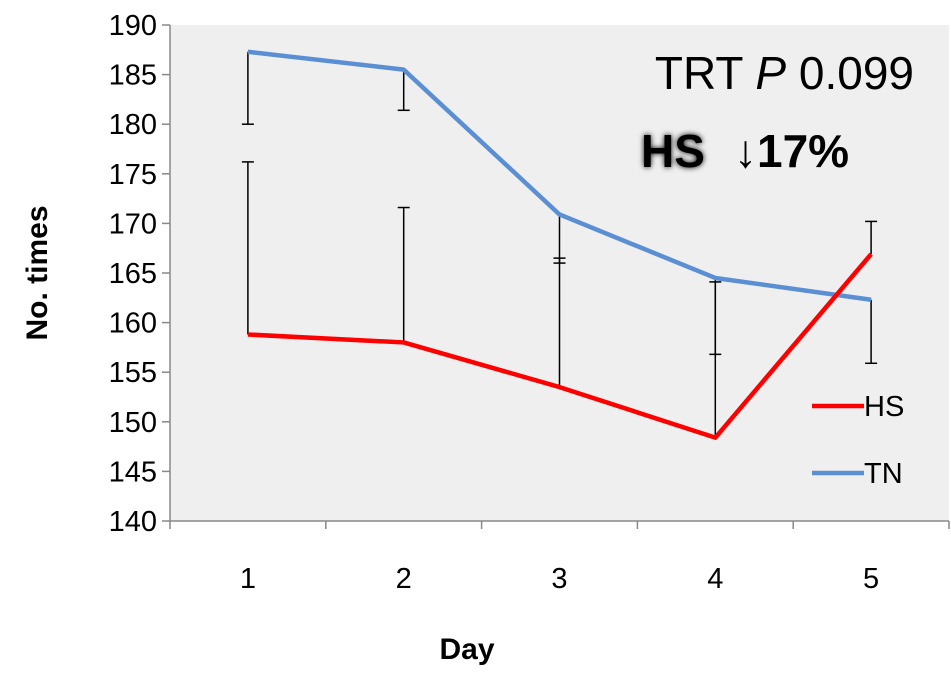 The height and width of the screenshot is (681, 951). I want to click on annotation-trt: TRT P 0.099, so click(784, 73).